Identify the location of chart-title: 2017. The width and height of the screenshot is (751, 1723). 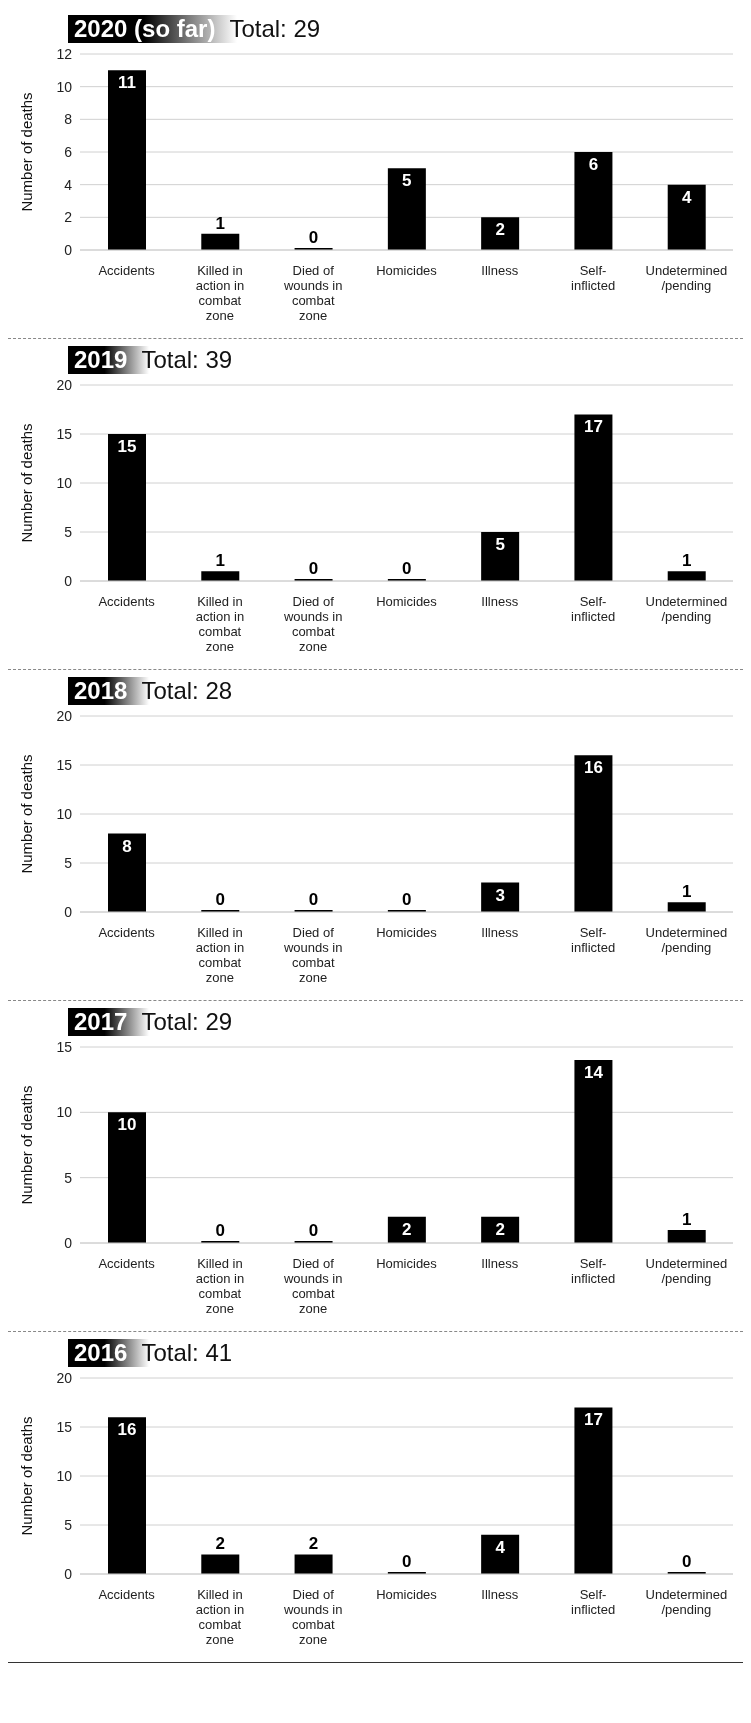
(101, 1021).